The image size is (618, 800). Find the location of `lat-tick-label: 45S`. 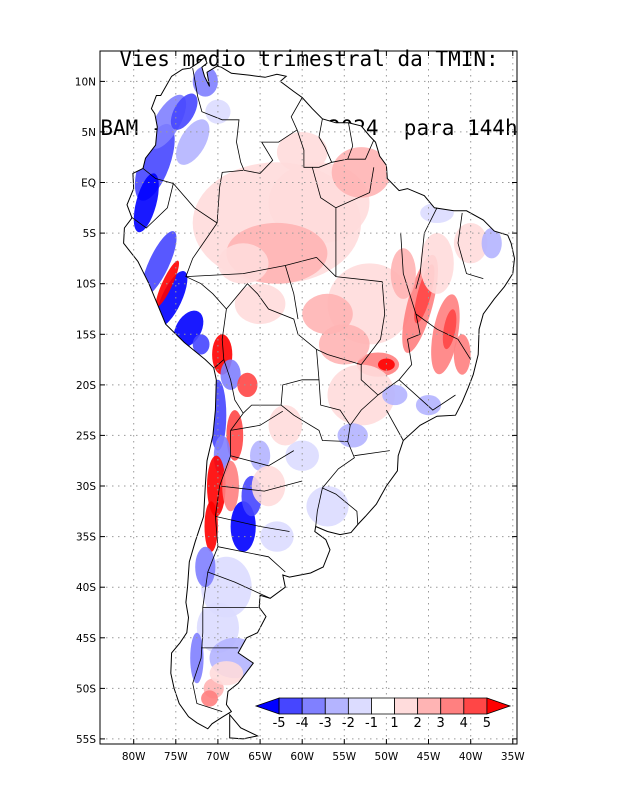

lat-tick-label: 45S is located at coordinates (86, 639).